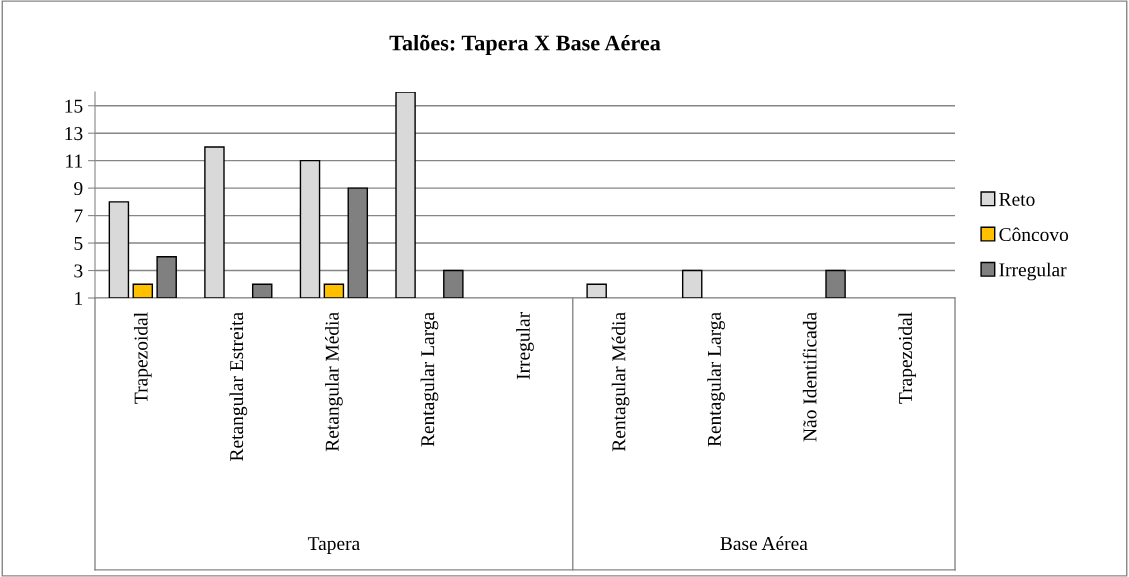 This screenshot has height=577, width=1129. Describe the element at coordinates (74, 161) in the screenshot. I see `y-tick-label: 11` at that location.